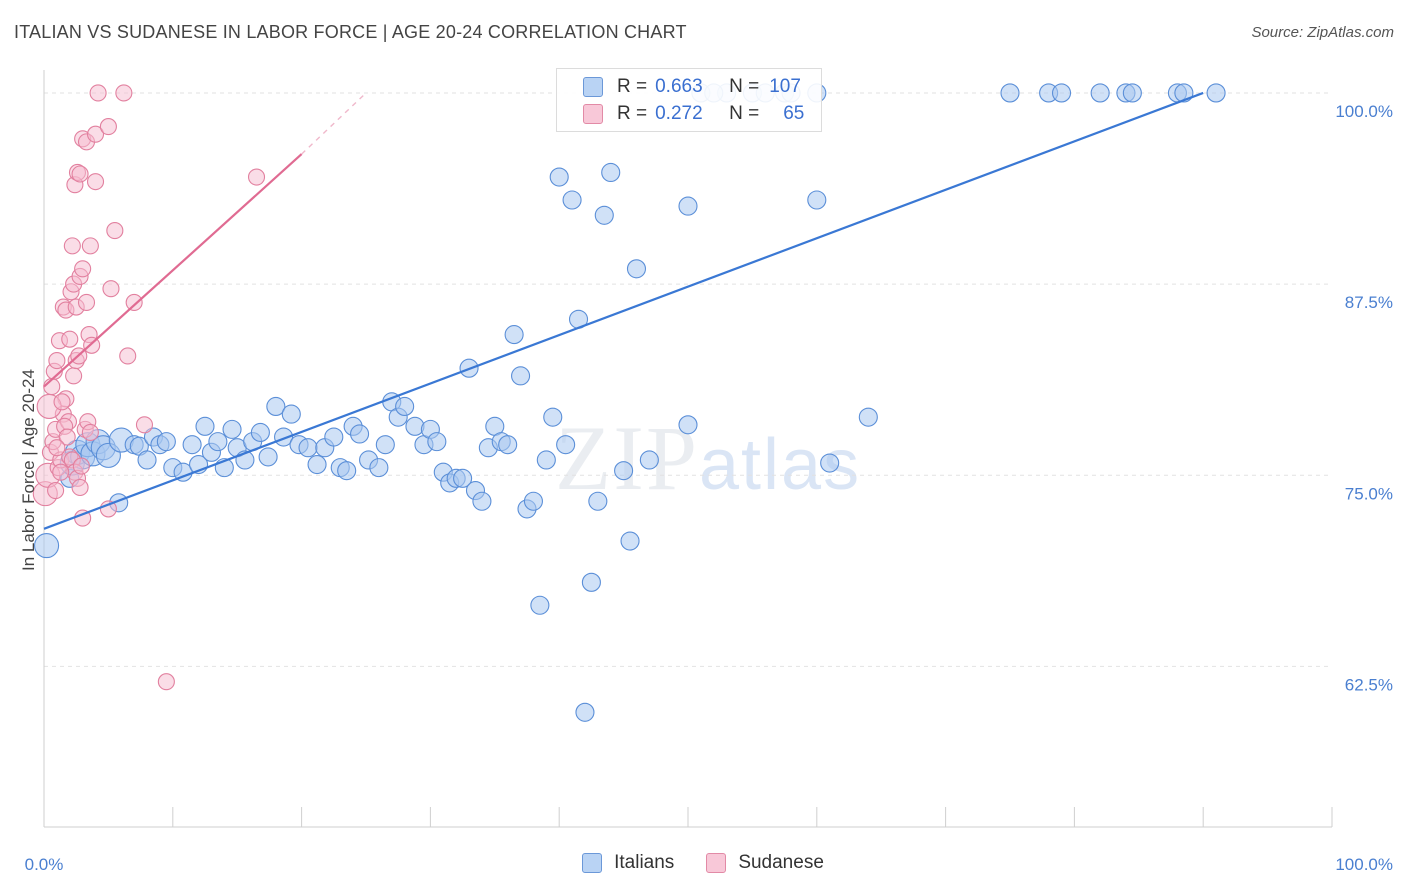  Describe the element at coordinates (703, 863) in the screenshot. I see `series-legend: Italians Sudanese` at that location.